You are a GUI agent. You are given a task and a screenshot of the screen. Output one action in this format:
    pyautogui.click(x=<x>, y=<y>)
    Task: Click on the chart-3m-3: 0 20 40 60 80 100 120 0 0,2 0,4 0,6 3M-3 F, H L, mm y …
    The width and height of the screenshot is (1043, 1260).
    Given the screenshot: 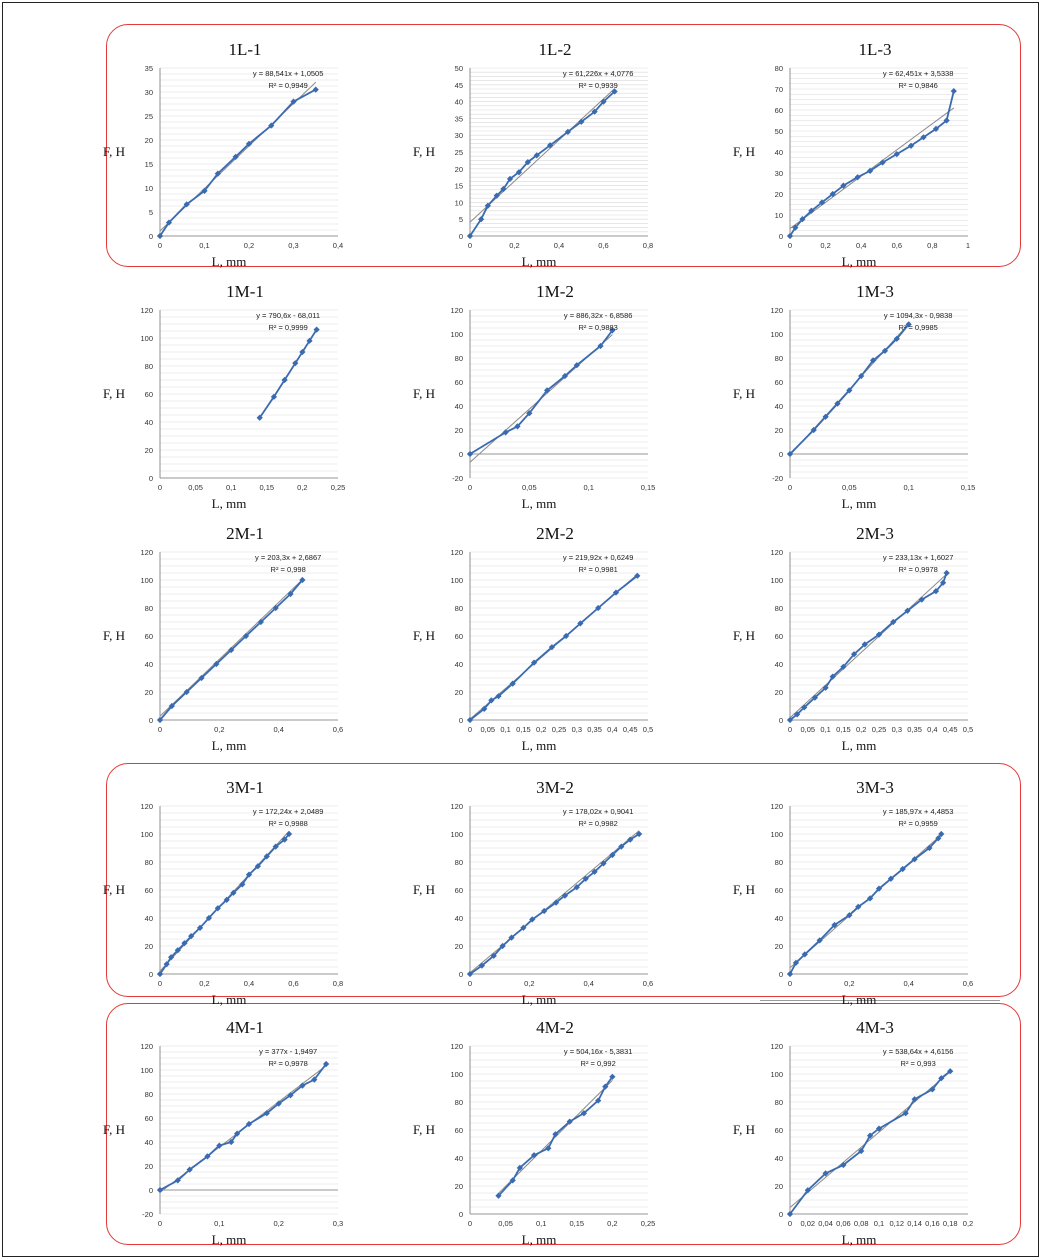 What is the action you would take?
    pyautogui.click(x=853, y=892)
    